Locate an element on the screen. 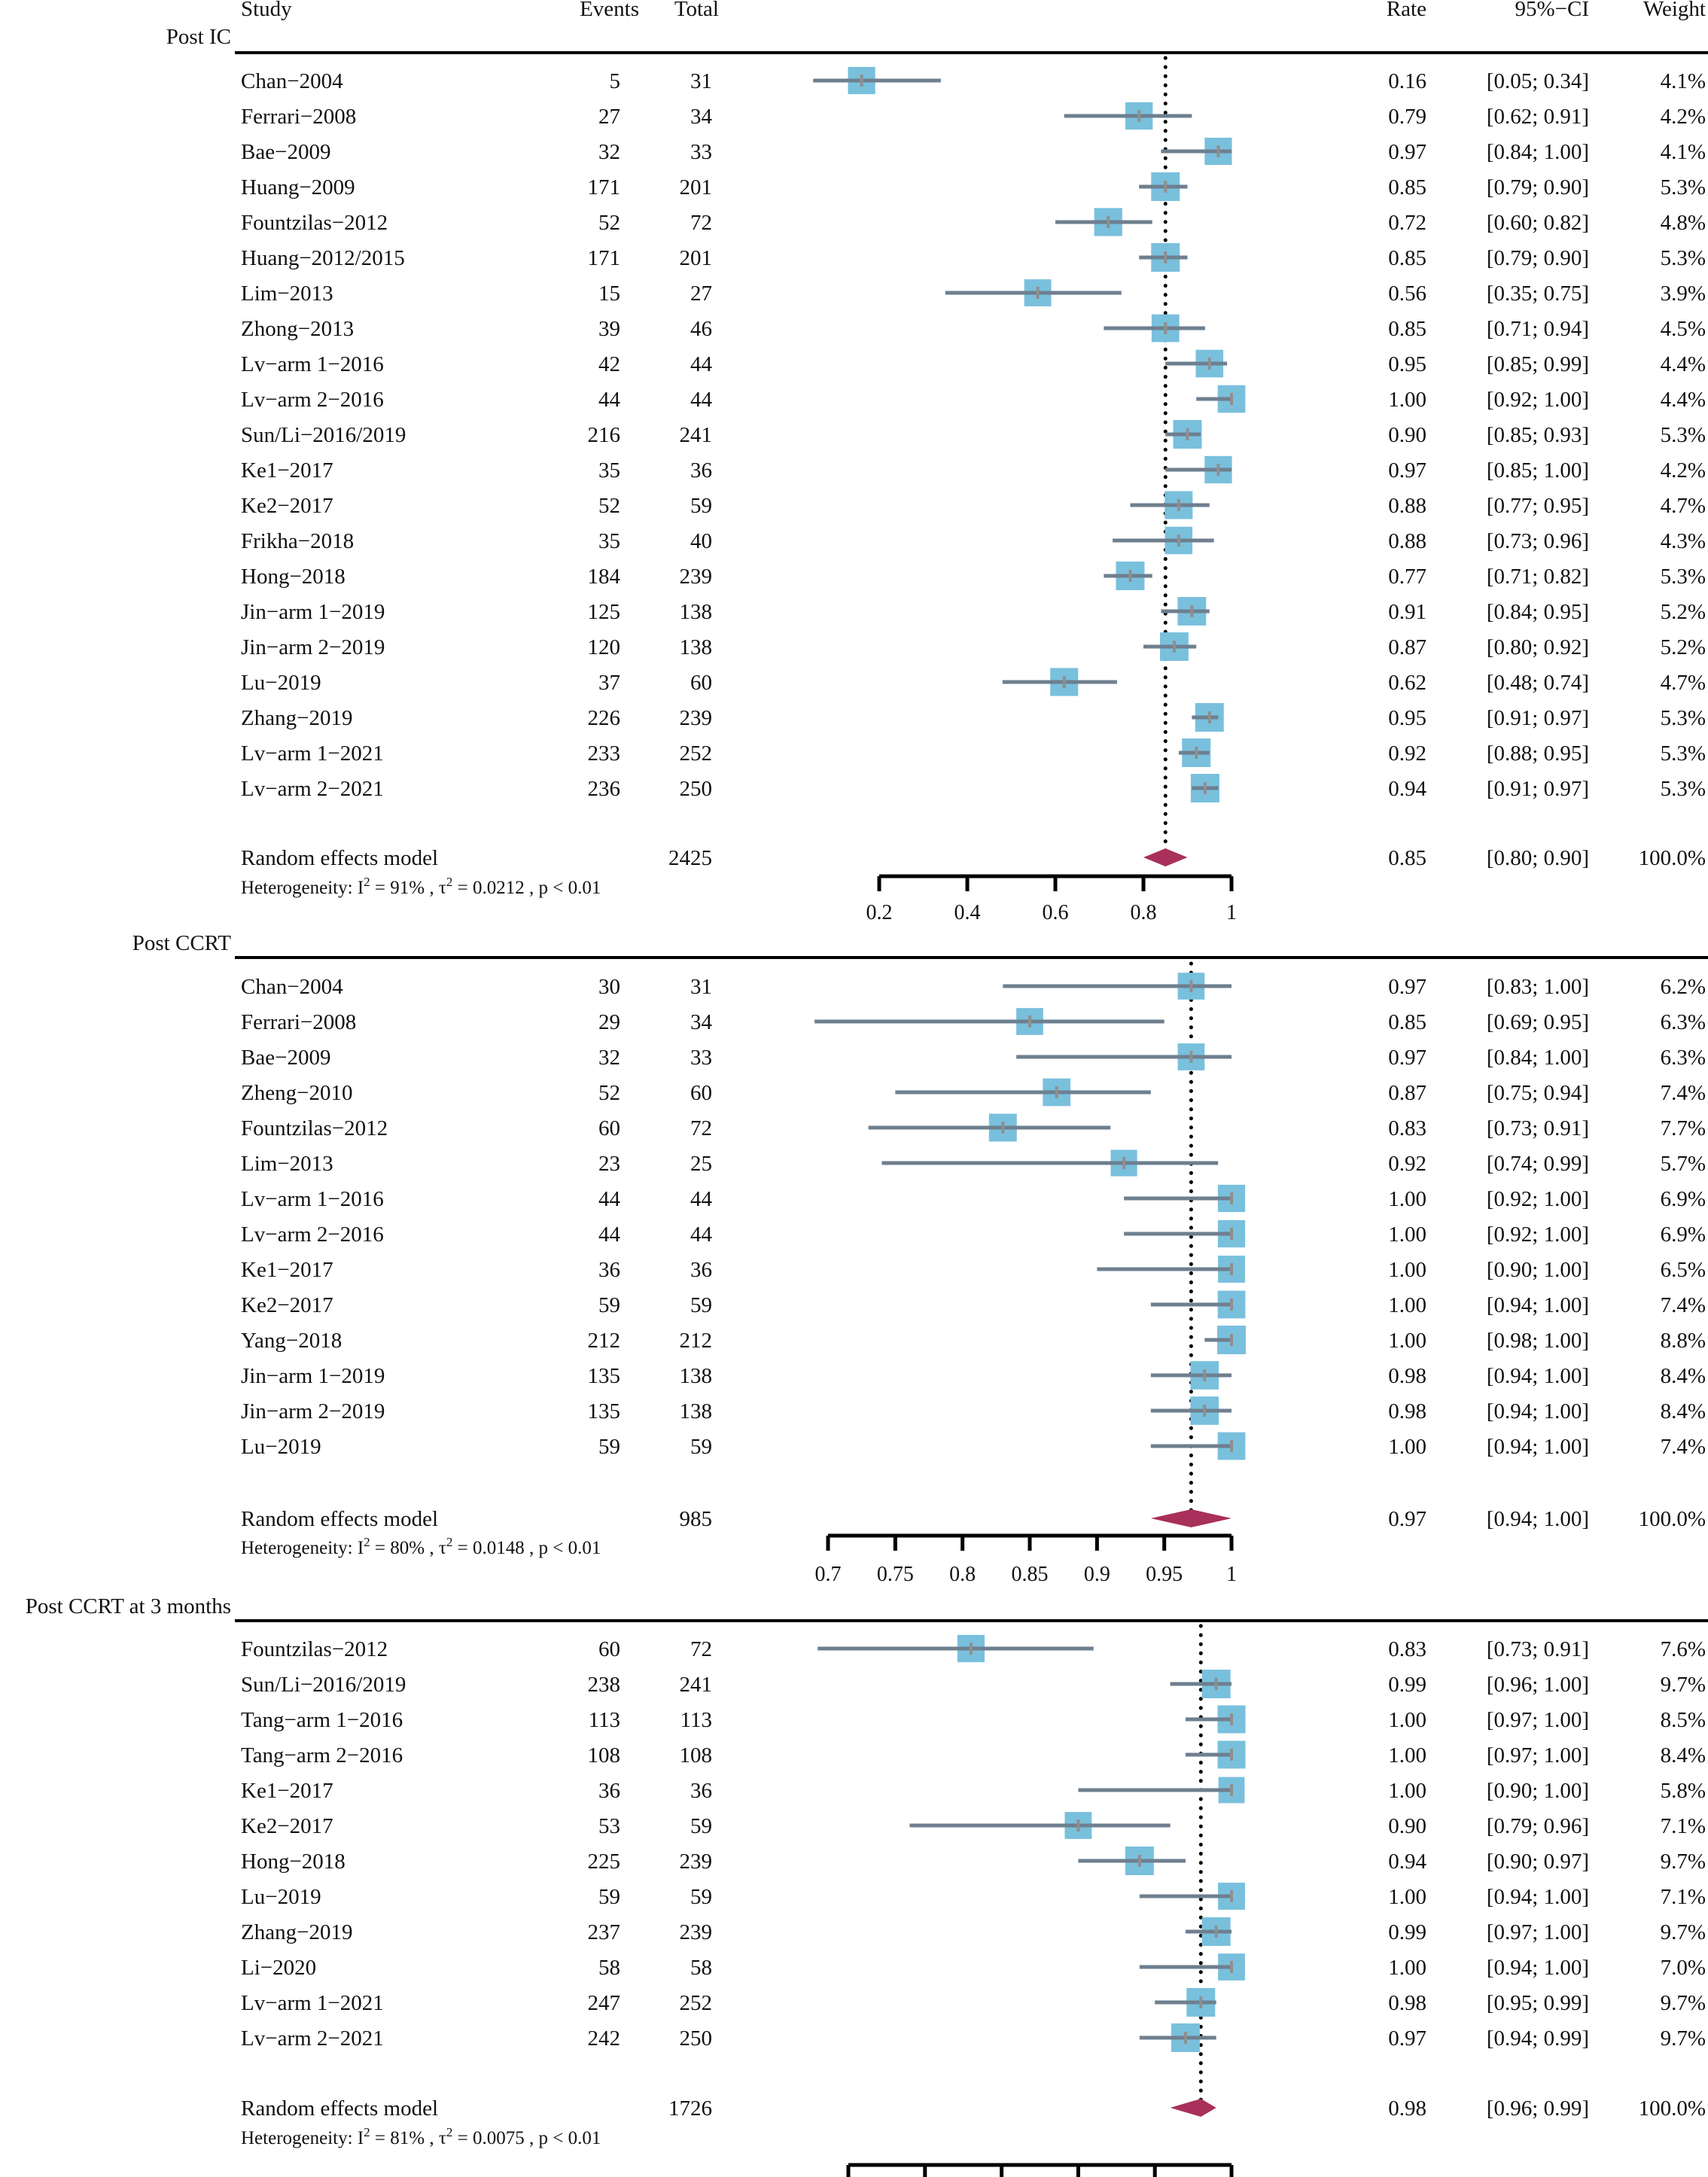 The height and width of the screenshot is (2177, 1708). study-total: 58 is located at coordinates (701, 1968).